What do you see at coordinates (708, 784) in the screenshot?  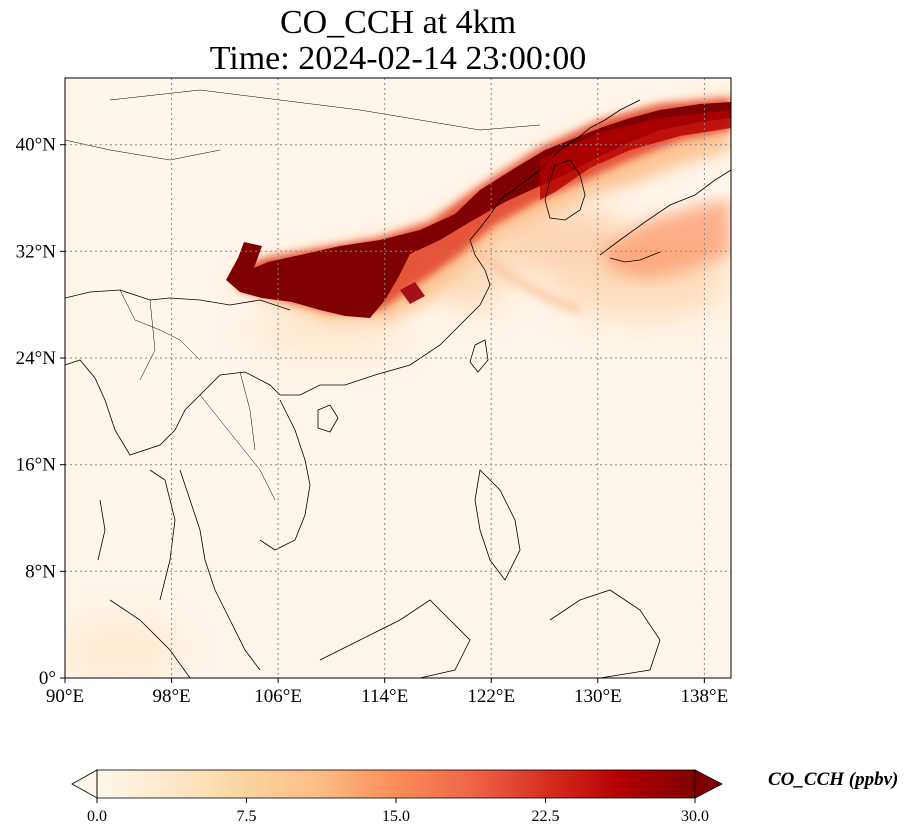 I see `colorbar-extend-max` at bounding box center [708, 784].